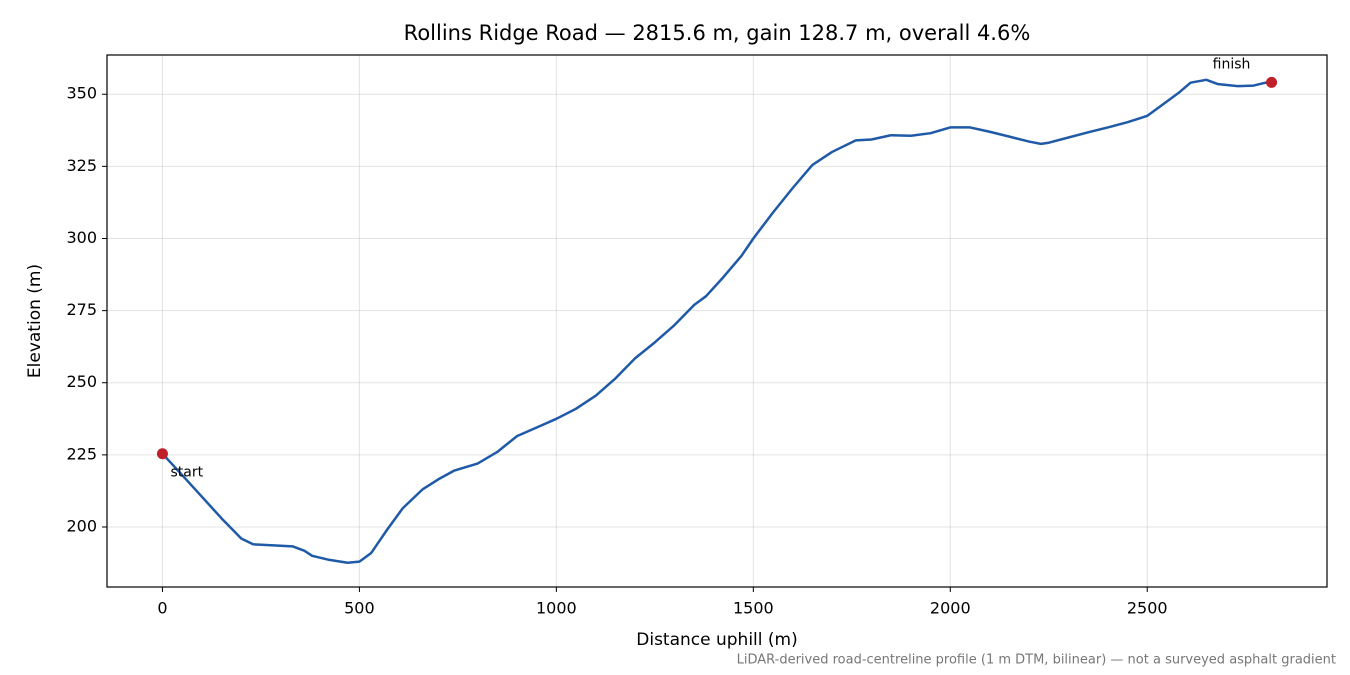  I want to click on y-tick-label: 250, so click(81, 381).